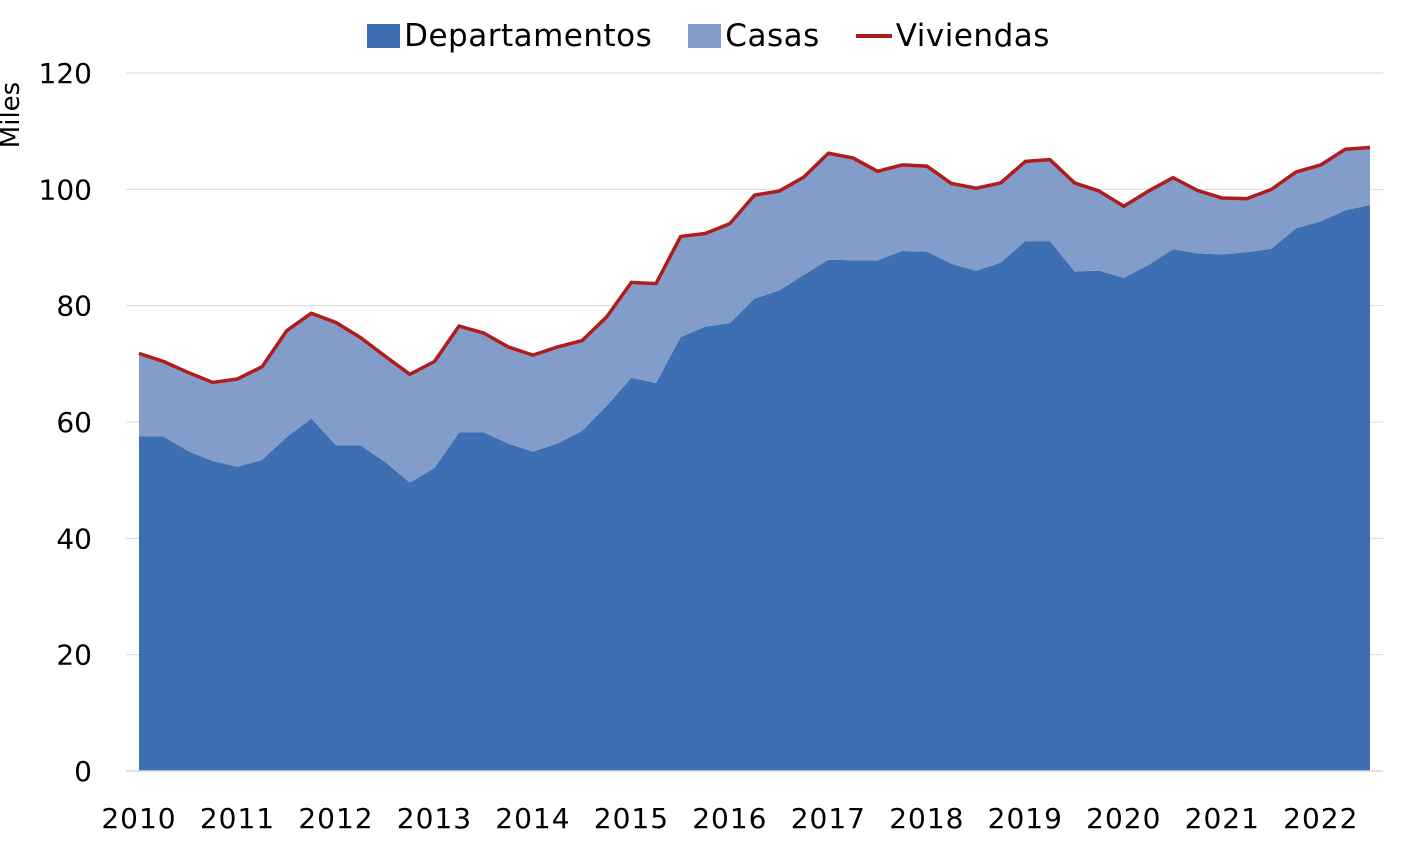 This screenshot has height=850, width=1417. I want to click on y-tick-label-100: 100, so click(65, 189).